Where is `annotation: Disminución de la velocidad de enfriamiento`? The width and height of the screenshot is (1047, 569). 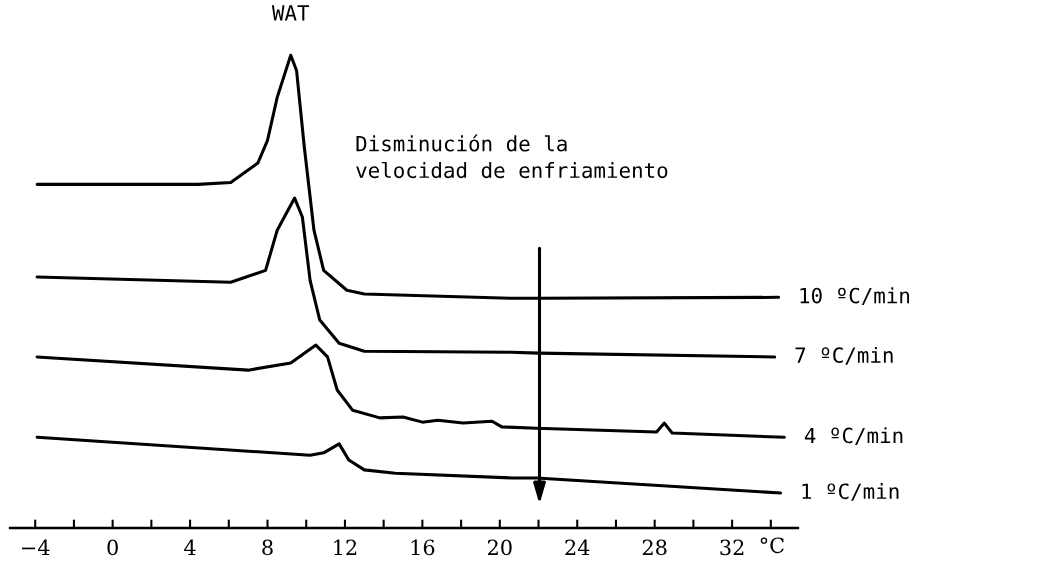
annotation: Disminución de la velocidad de enfriamiento is located at coordinates (512, 156).